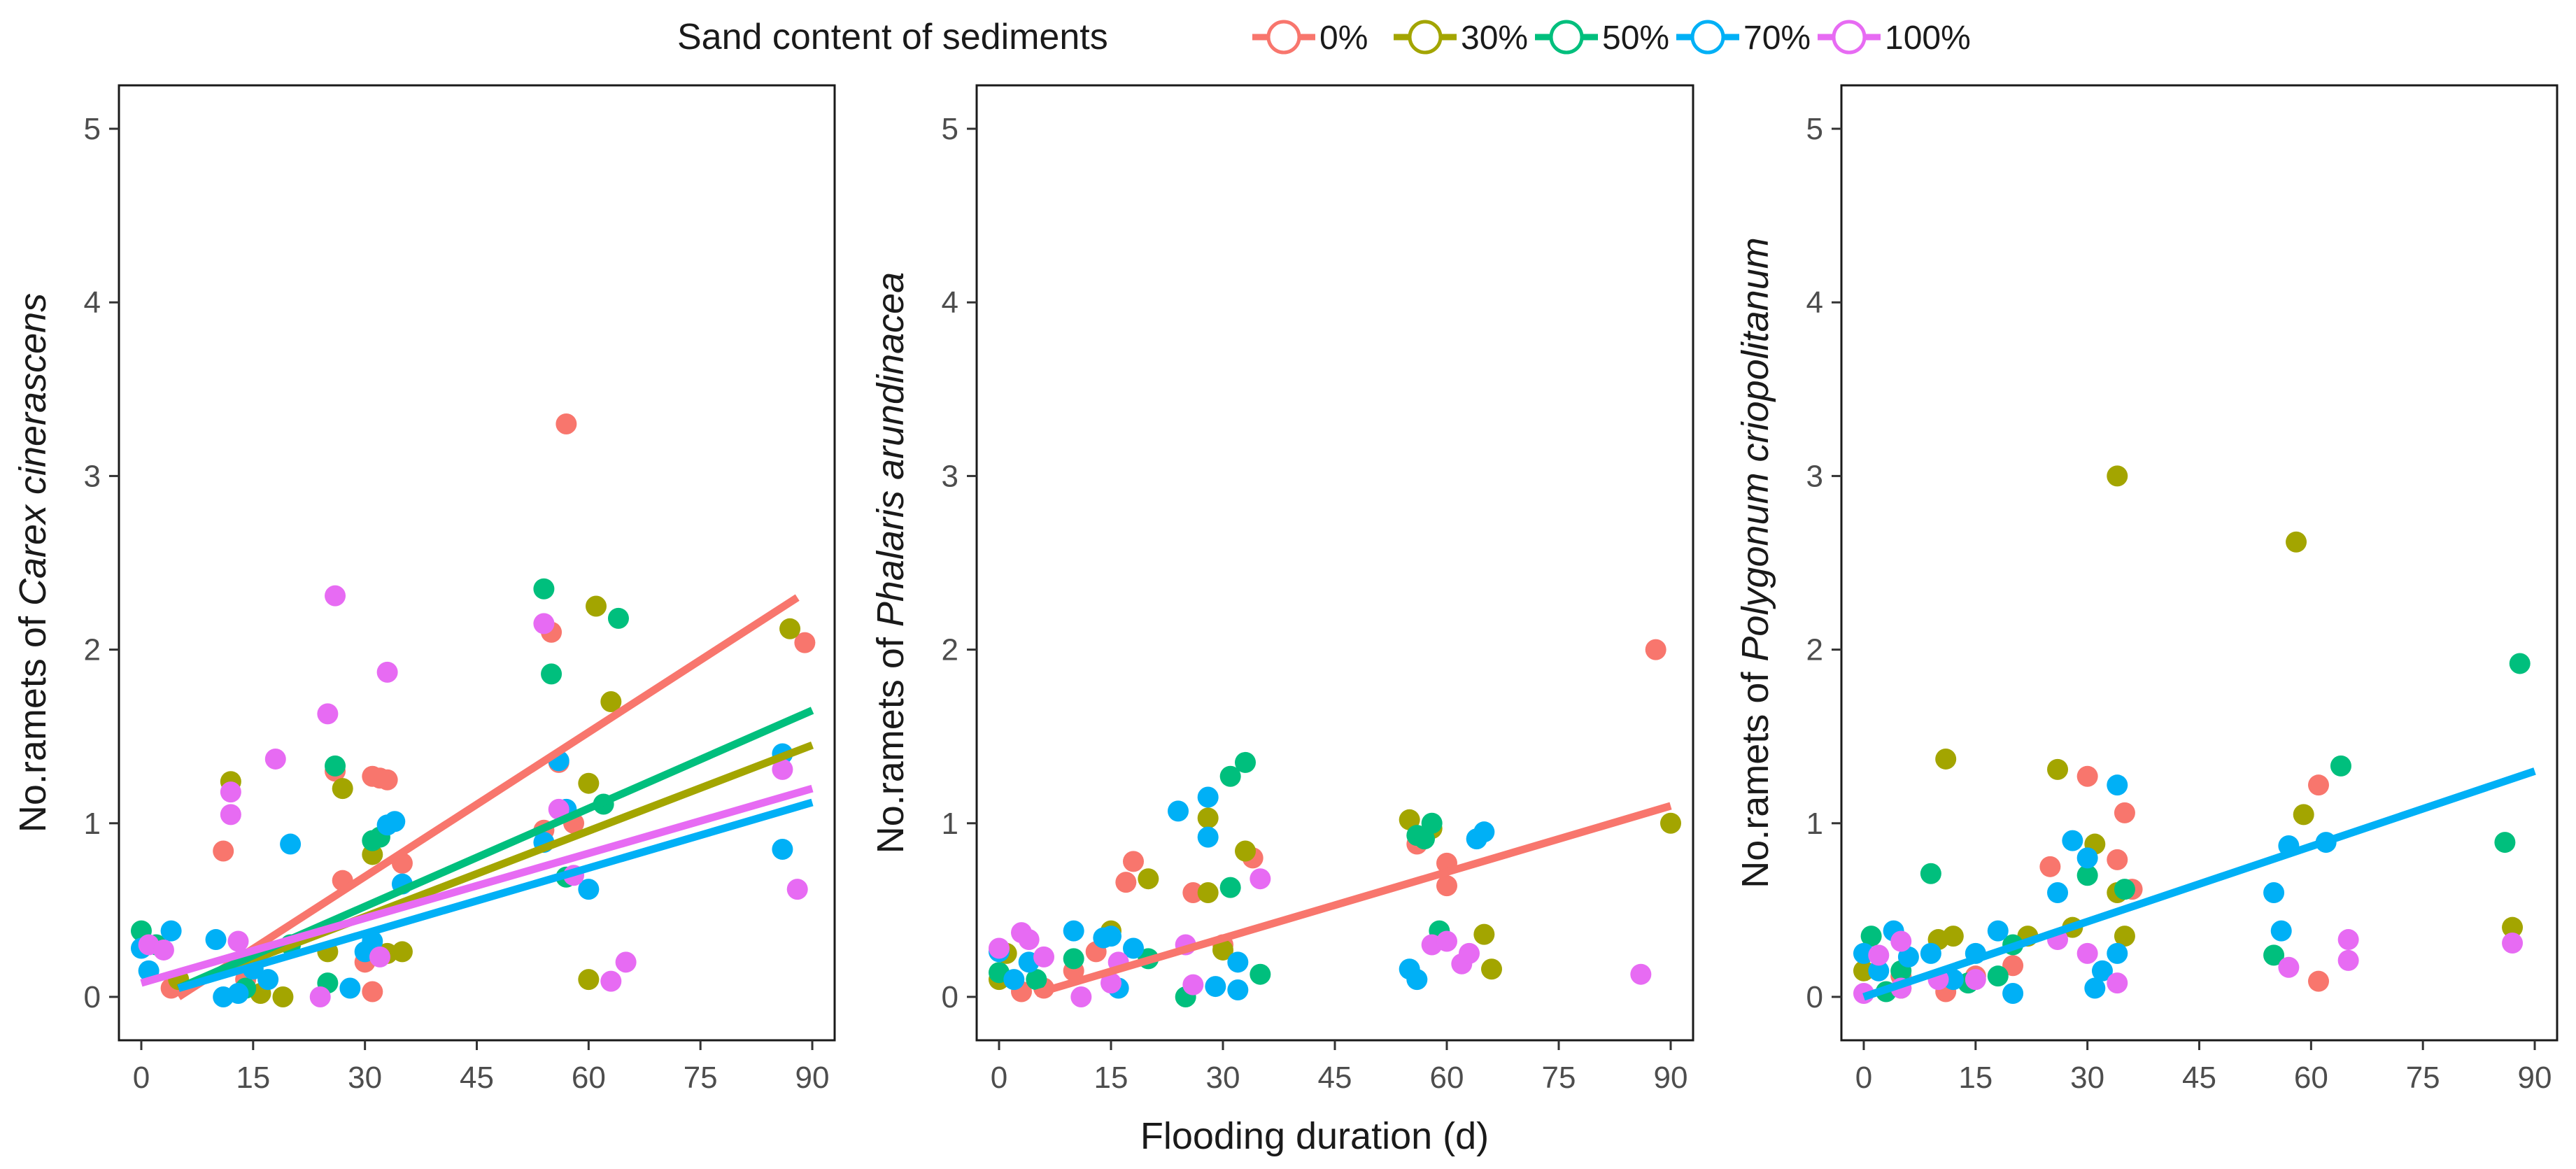  What do you see at coordinates (33, 449) in the screenshot?
I see `y-axis-title-species: Carex cinerascens` at bounding box center [33, 449].